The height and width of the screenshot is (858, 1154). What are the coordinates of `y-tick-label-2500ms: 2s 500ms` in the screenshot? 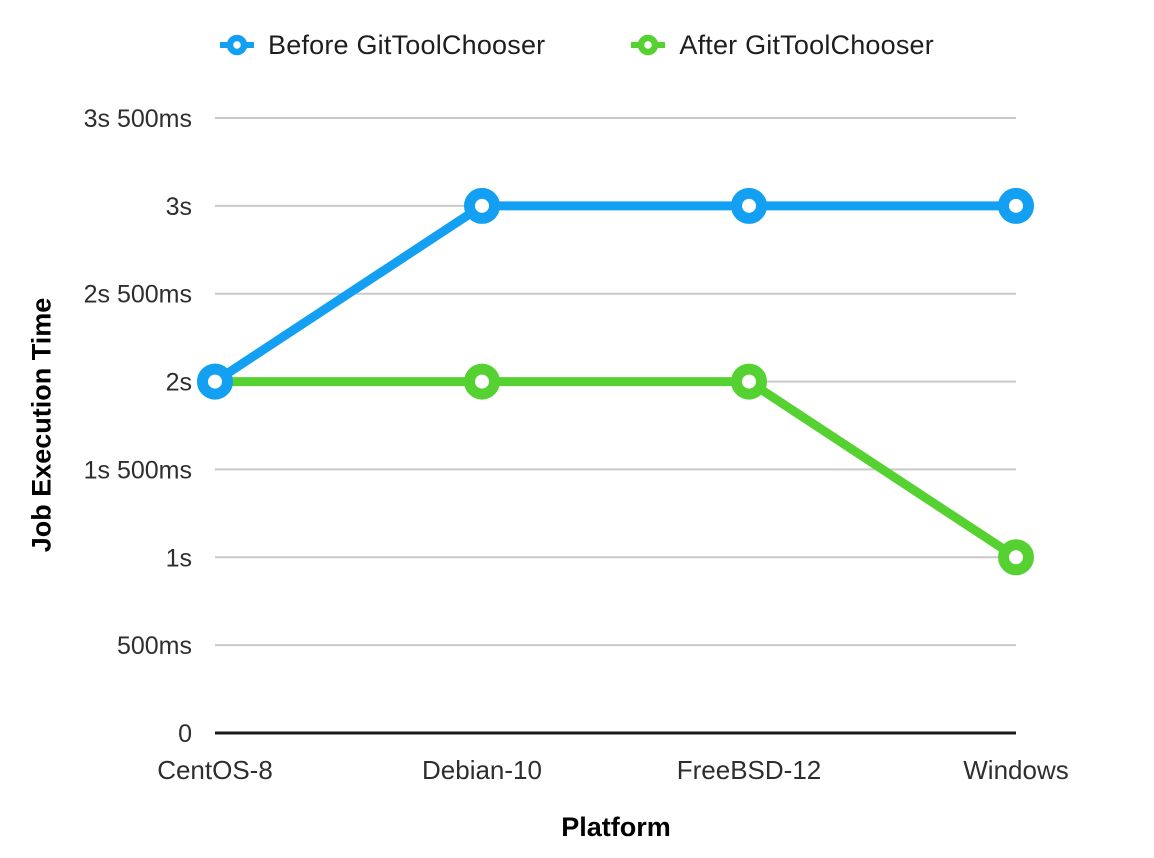 It's located at (138, 295).